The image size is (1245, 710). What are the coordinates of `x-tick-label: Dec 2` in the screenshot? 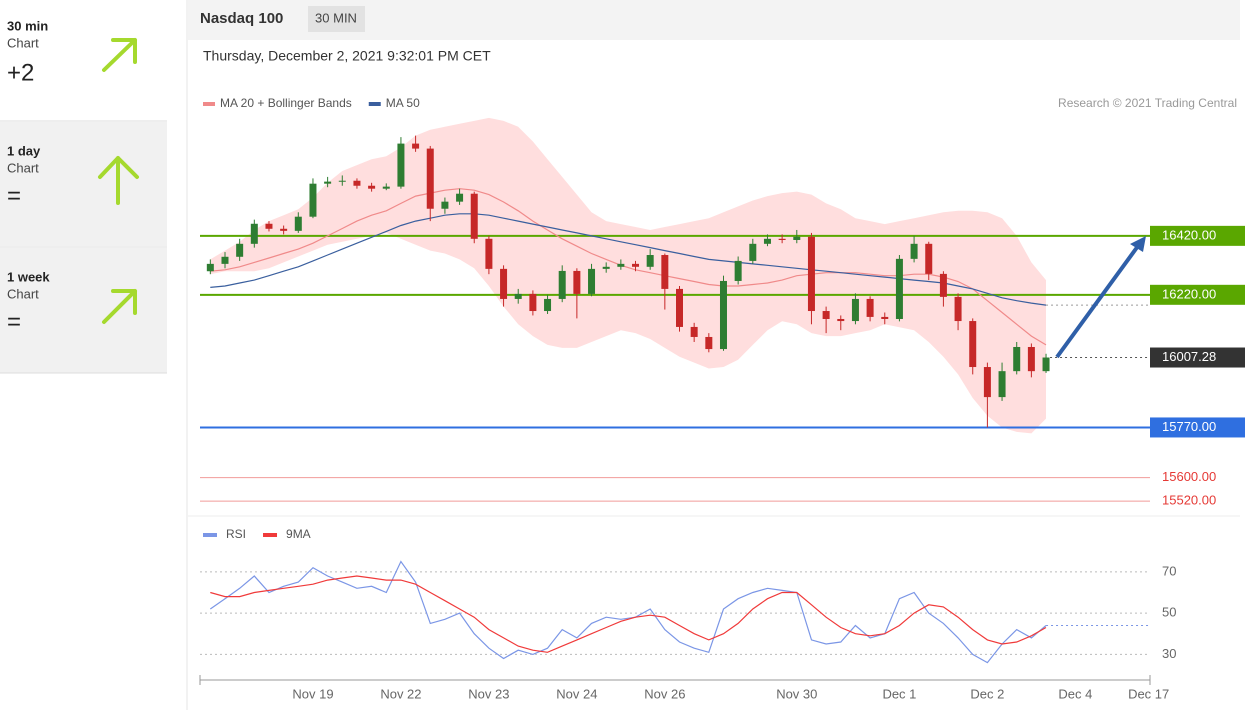 It's located at (987, 693).